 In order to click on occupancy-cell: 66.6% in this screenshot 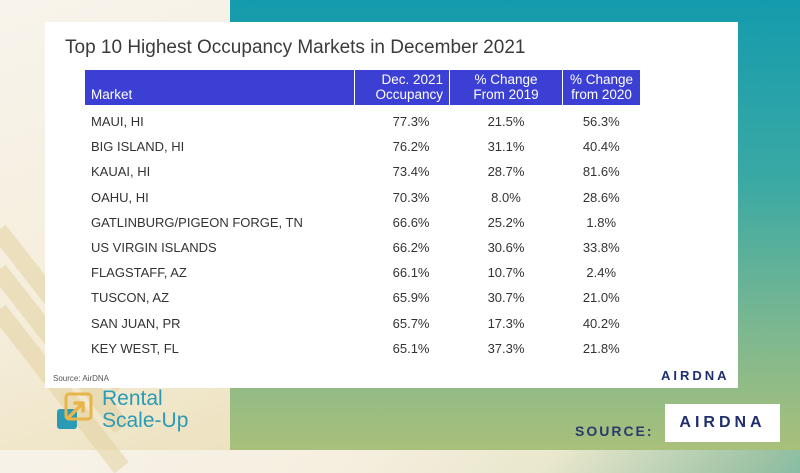, I will do `click(411, 222)`.